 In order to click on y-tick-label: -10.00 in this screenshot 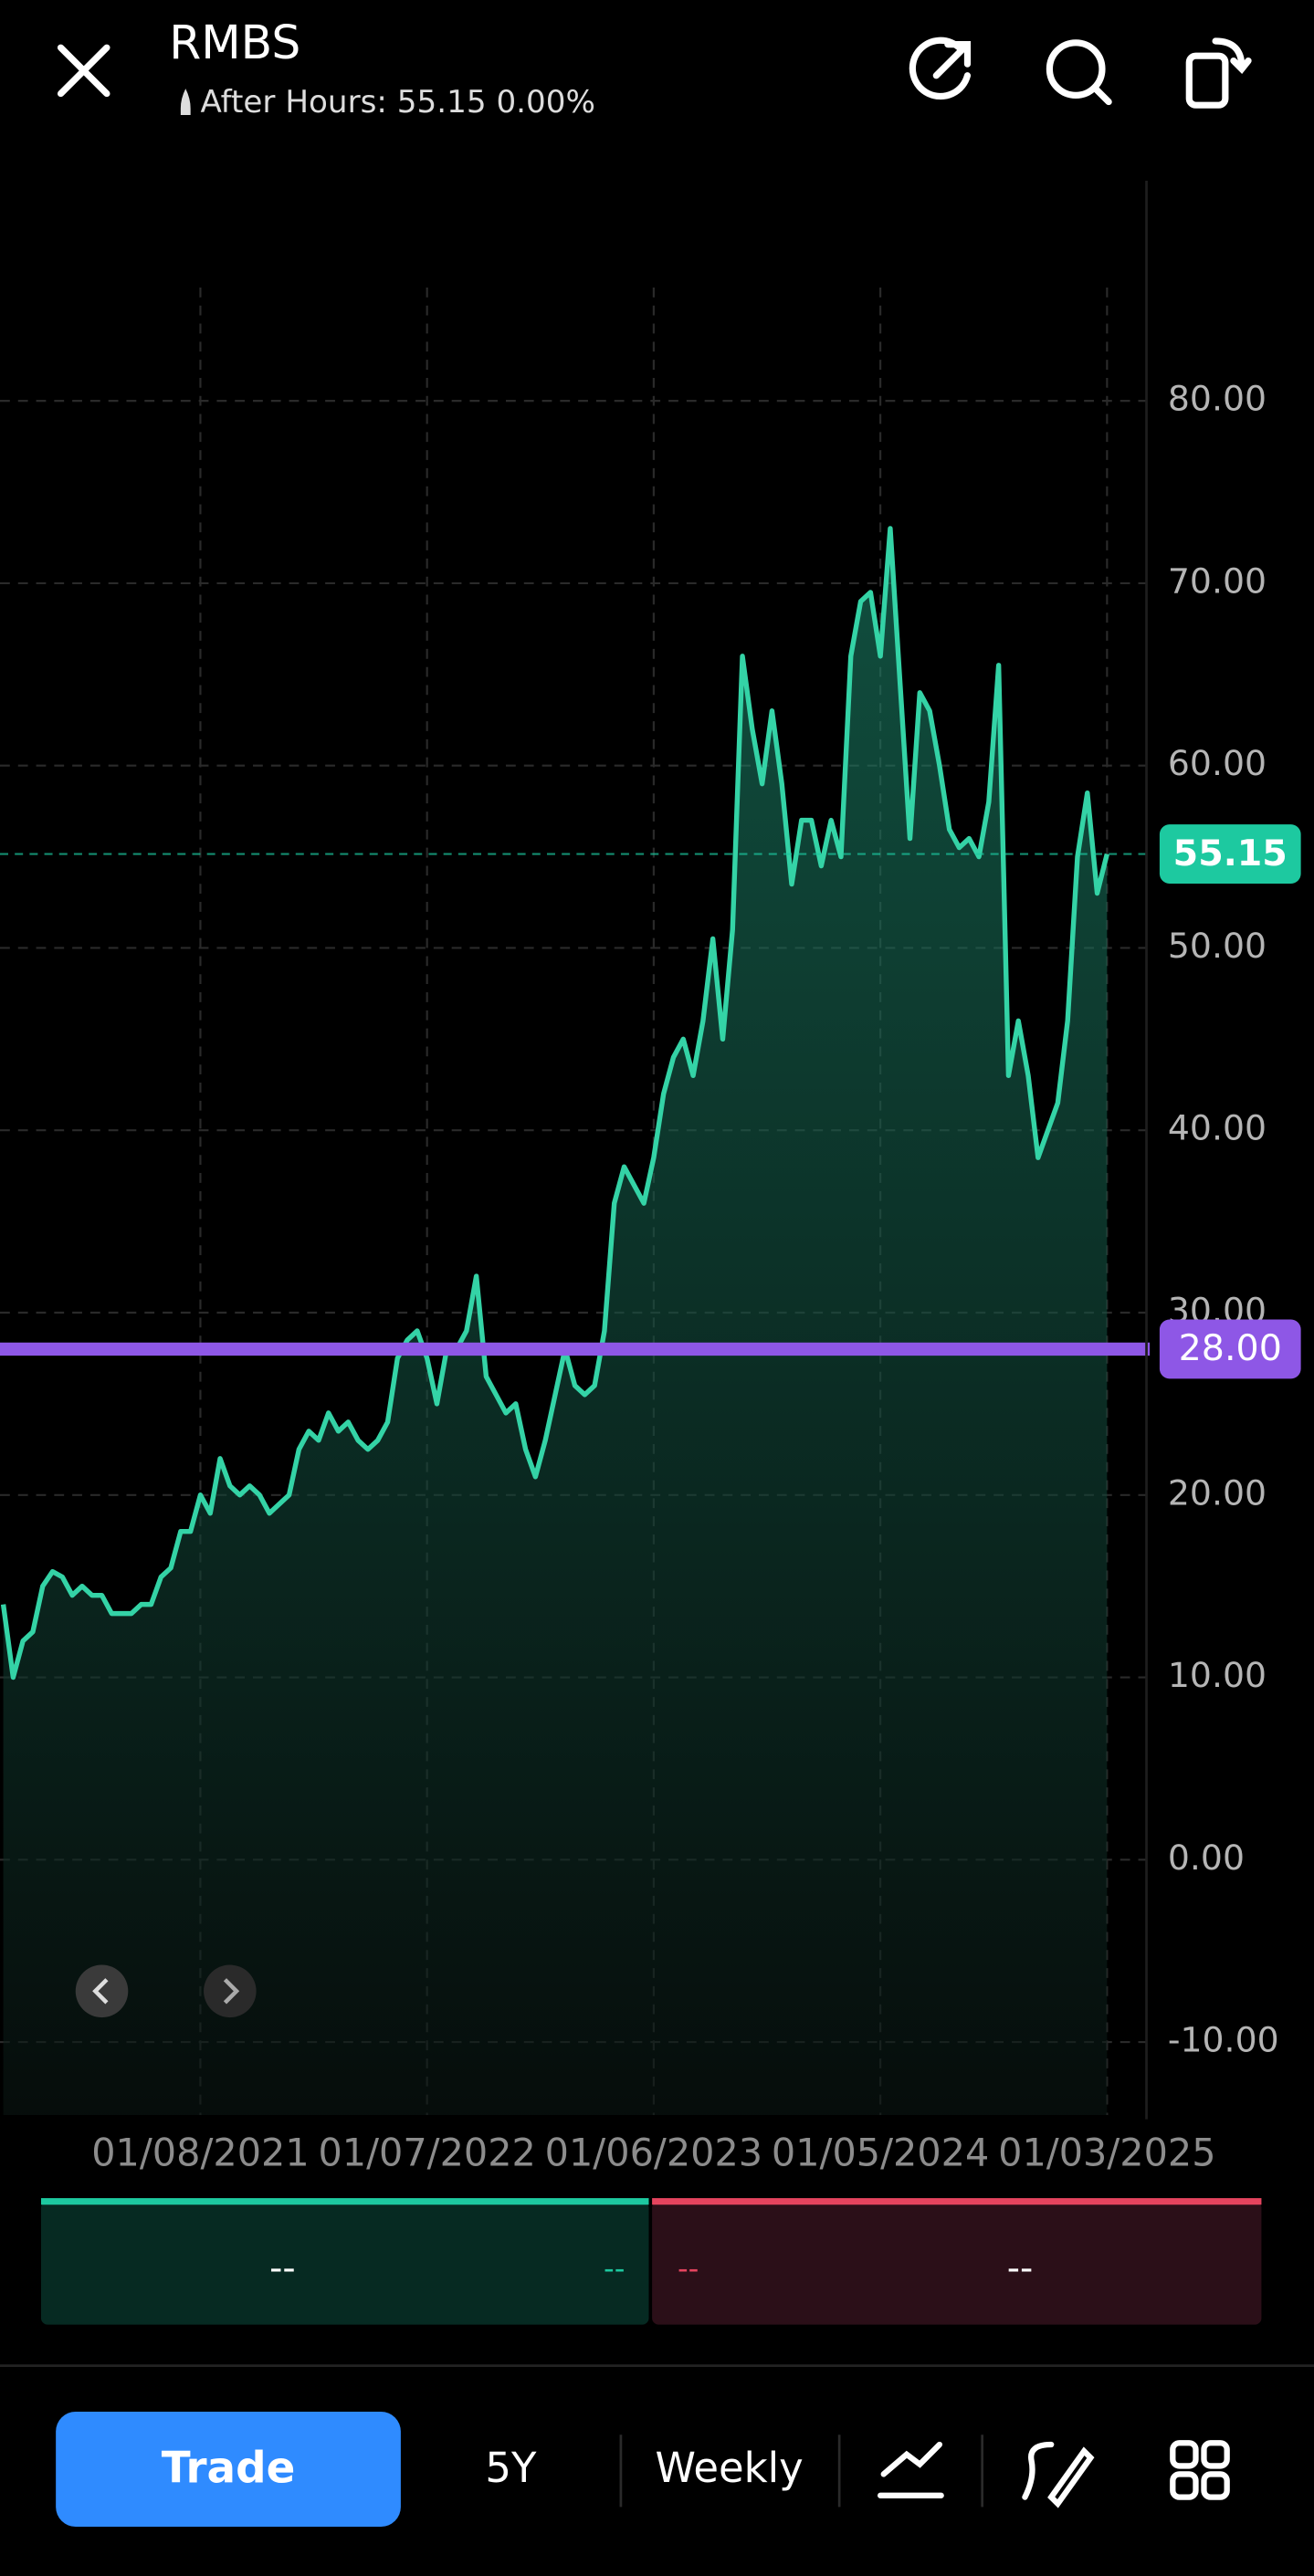, I will do `click(1223, 2040)`.